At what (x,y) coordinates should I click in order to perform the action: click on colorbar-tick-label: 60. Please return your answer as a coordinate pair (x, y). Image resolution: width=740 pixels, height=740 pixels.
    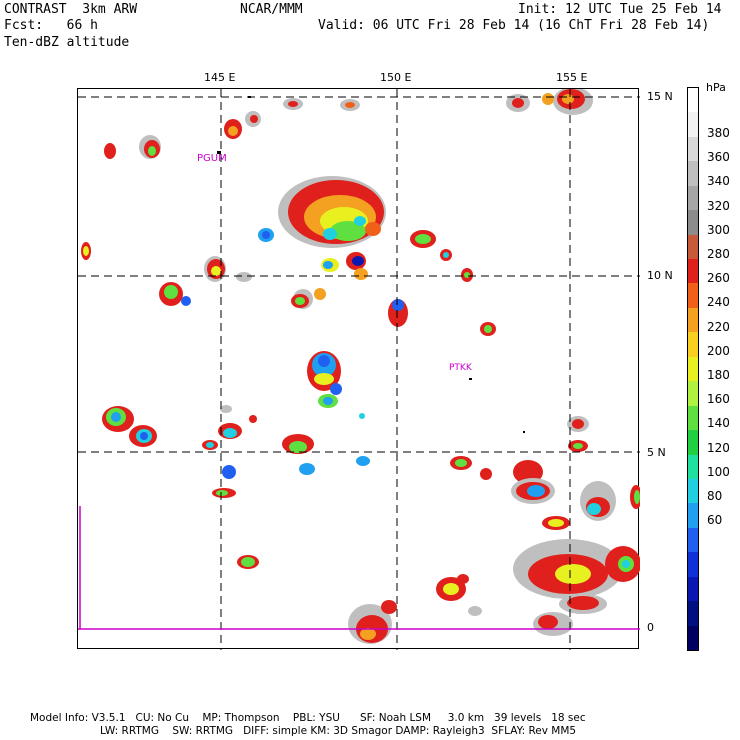
    Looking at the image, I should click on (715, 520).